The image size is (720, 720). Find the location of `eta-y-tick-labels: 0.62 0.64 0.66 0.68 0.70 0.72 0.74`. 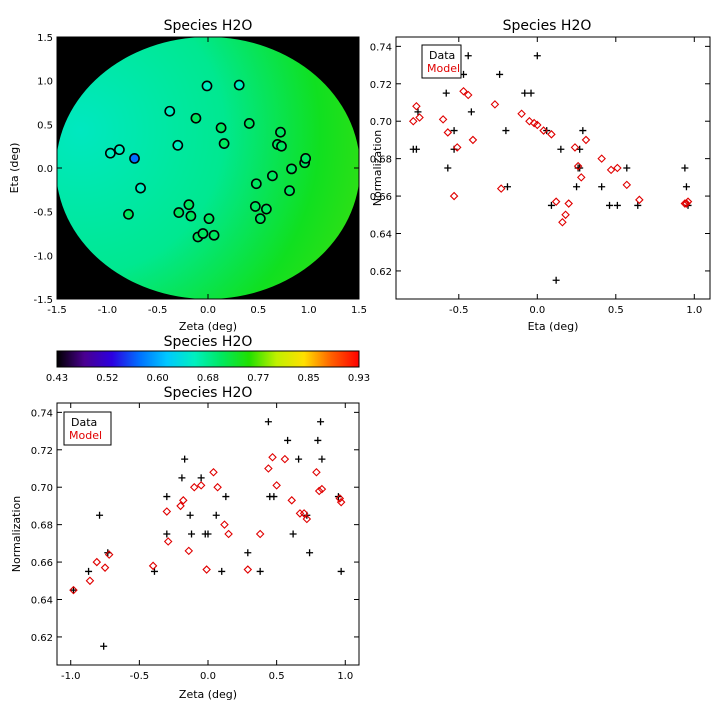

eta-y-tick-labels: 0.62 0.64 0.66 0.68 0.70 0.72 0.74 is located at coordinates (381, 160).